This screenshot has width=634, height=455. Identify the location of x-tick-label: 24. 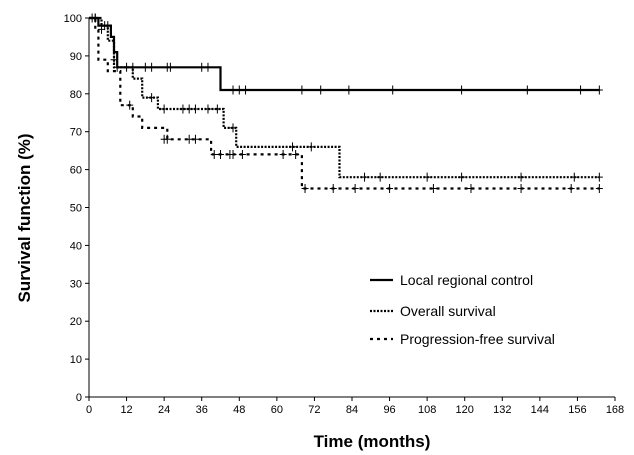
(164, 410).